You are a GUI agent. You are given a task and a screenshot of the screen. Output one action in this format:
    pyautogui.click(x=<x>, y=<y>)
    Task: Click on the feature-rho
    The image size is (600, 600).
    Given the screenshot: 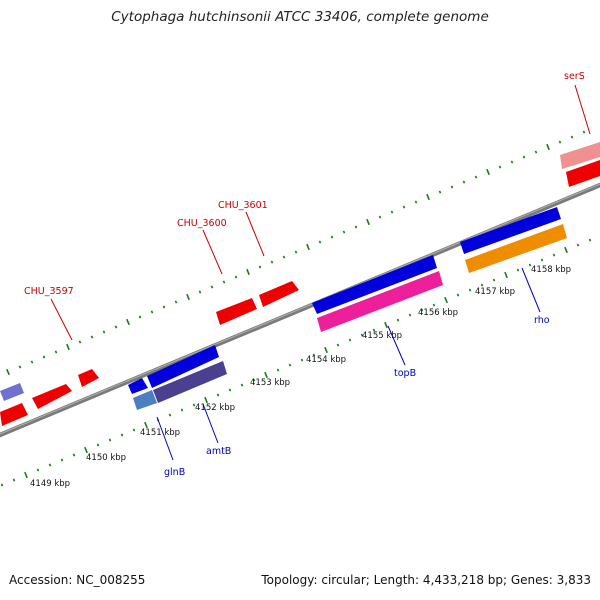 What is the action you would take?
    pyautogui.click(x=516, y=248)
    